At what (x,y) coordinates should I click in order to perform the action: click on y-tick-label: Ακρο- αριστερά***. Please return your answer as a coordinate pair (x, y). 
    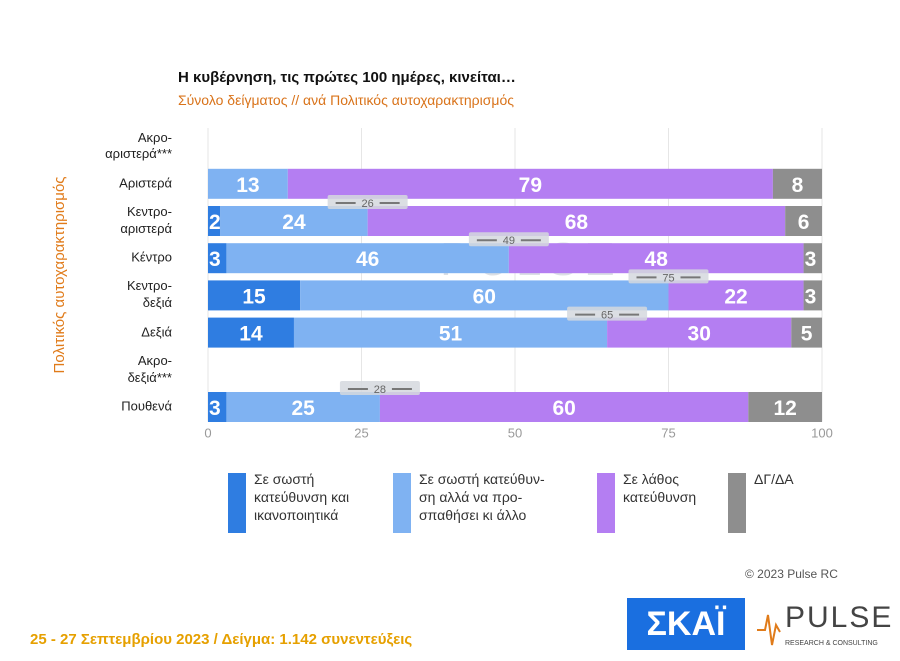
    Looking at the image, I should click on (138, 145).